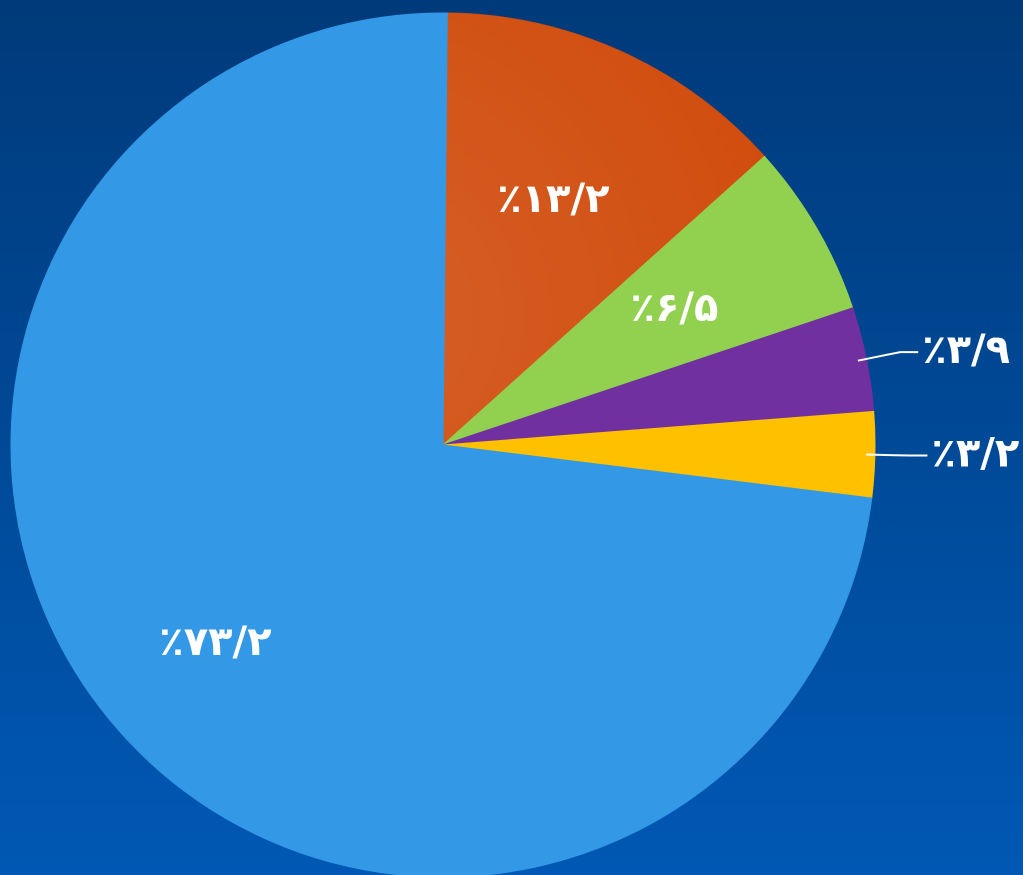  I want to click on pie-slice, so click(648, 300).